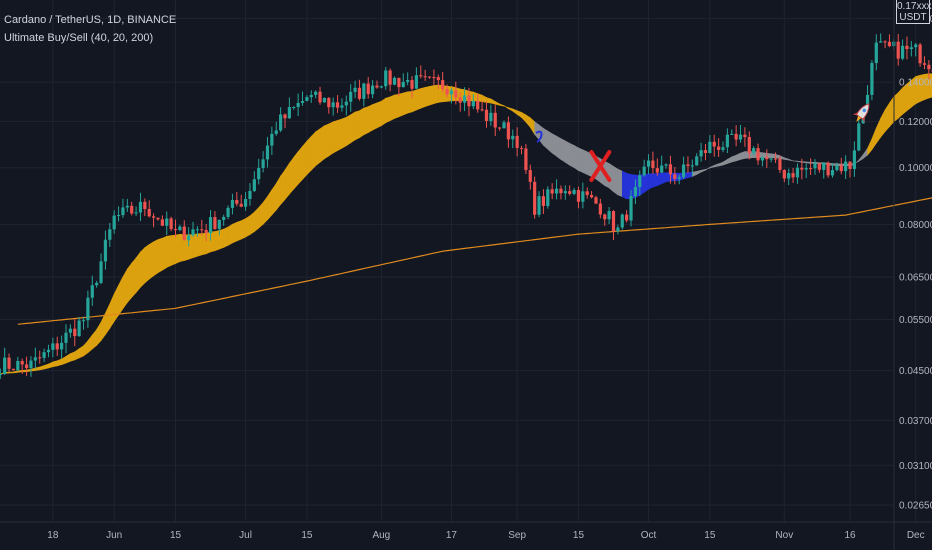 This screenshot has height=550, width=932. Describe the element at coordinates (864, 110) in the screenshot. I see `rocket-window` at that location.